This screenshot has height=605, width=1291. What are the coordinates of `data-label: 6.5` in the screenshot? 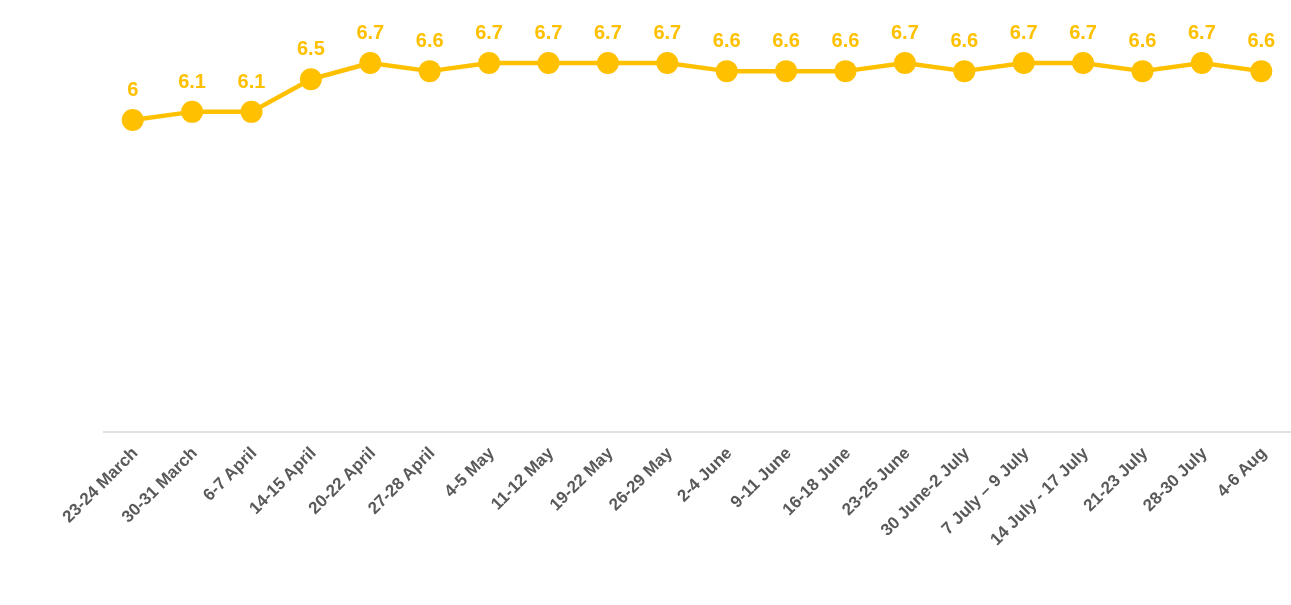 It's located at (310, 48).